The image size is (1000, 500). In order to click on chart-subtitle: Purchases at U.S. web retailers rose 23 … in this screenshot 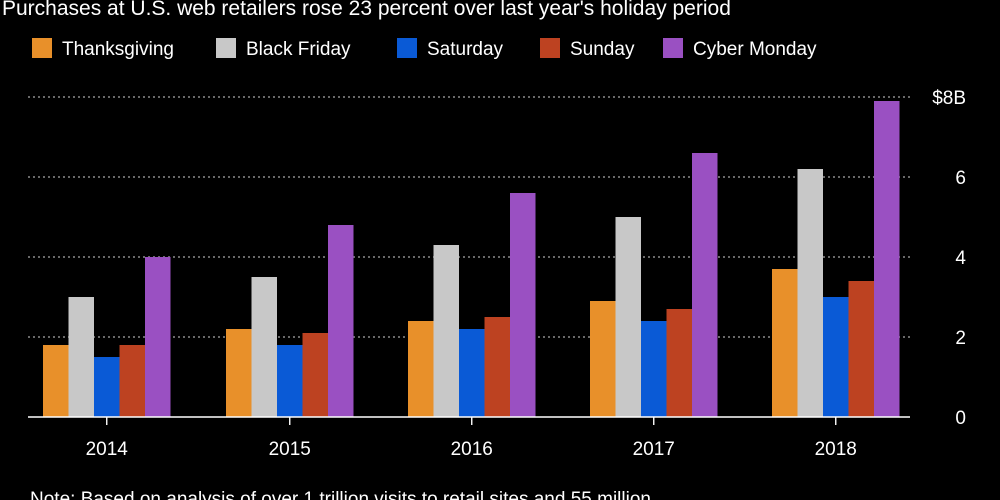, I will do `click(366, 10)`.